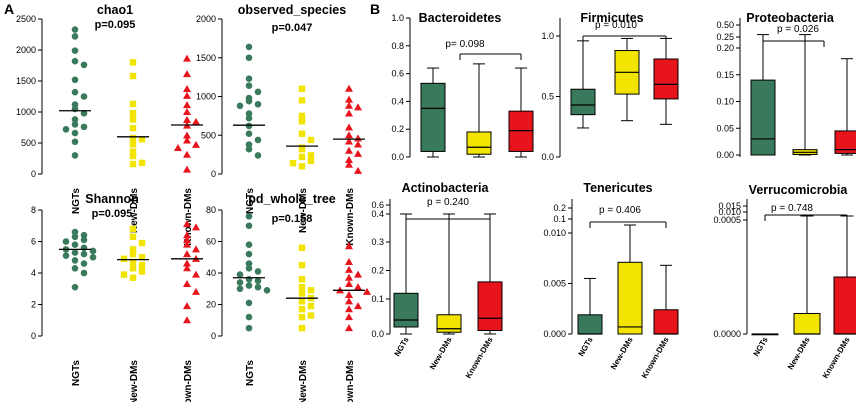 The image size is (856, 402). Describe the element at coordinates (397, 129) in the screenshot. I see `y-tick-label: 0.2` at that location.